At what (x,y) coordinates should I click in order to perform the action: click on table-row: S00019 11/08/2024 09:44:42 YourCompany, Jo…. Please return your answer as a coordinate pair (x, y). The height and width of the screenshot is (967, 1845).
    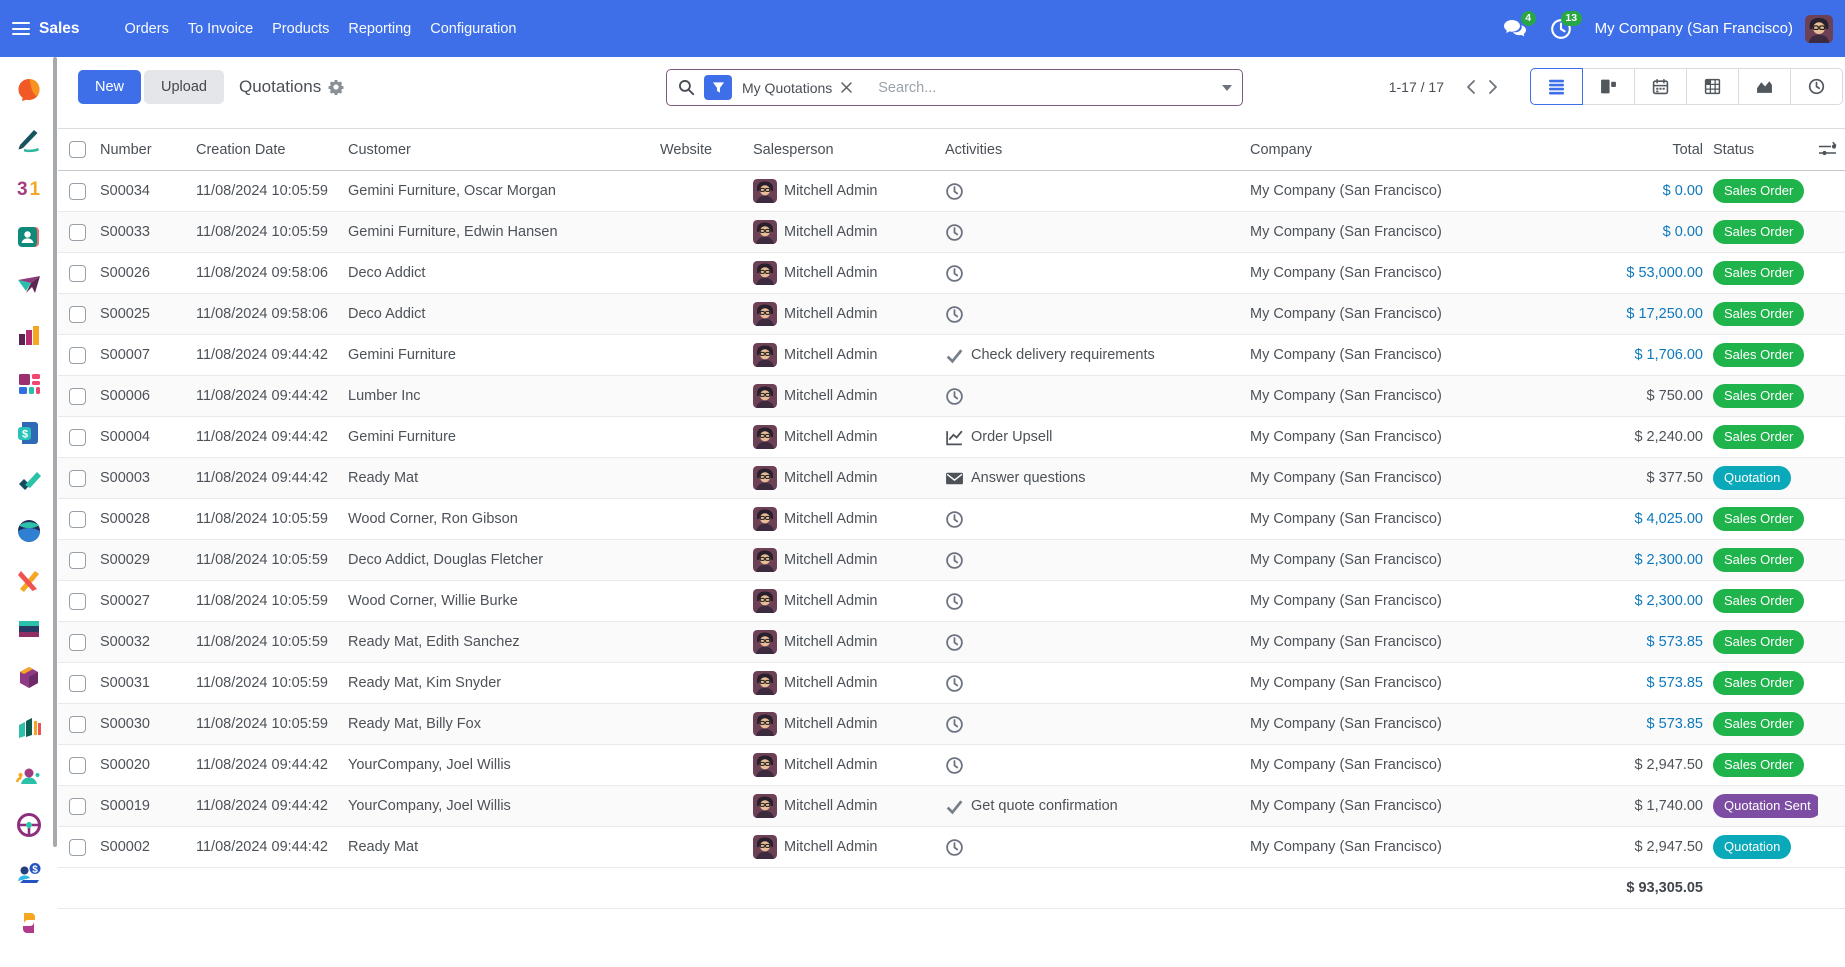
    Looking at the image, I should click on (951, 806).